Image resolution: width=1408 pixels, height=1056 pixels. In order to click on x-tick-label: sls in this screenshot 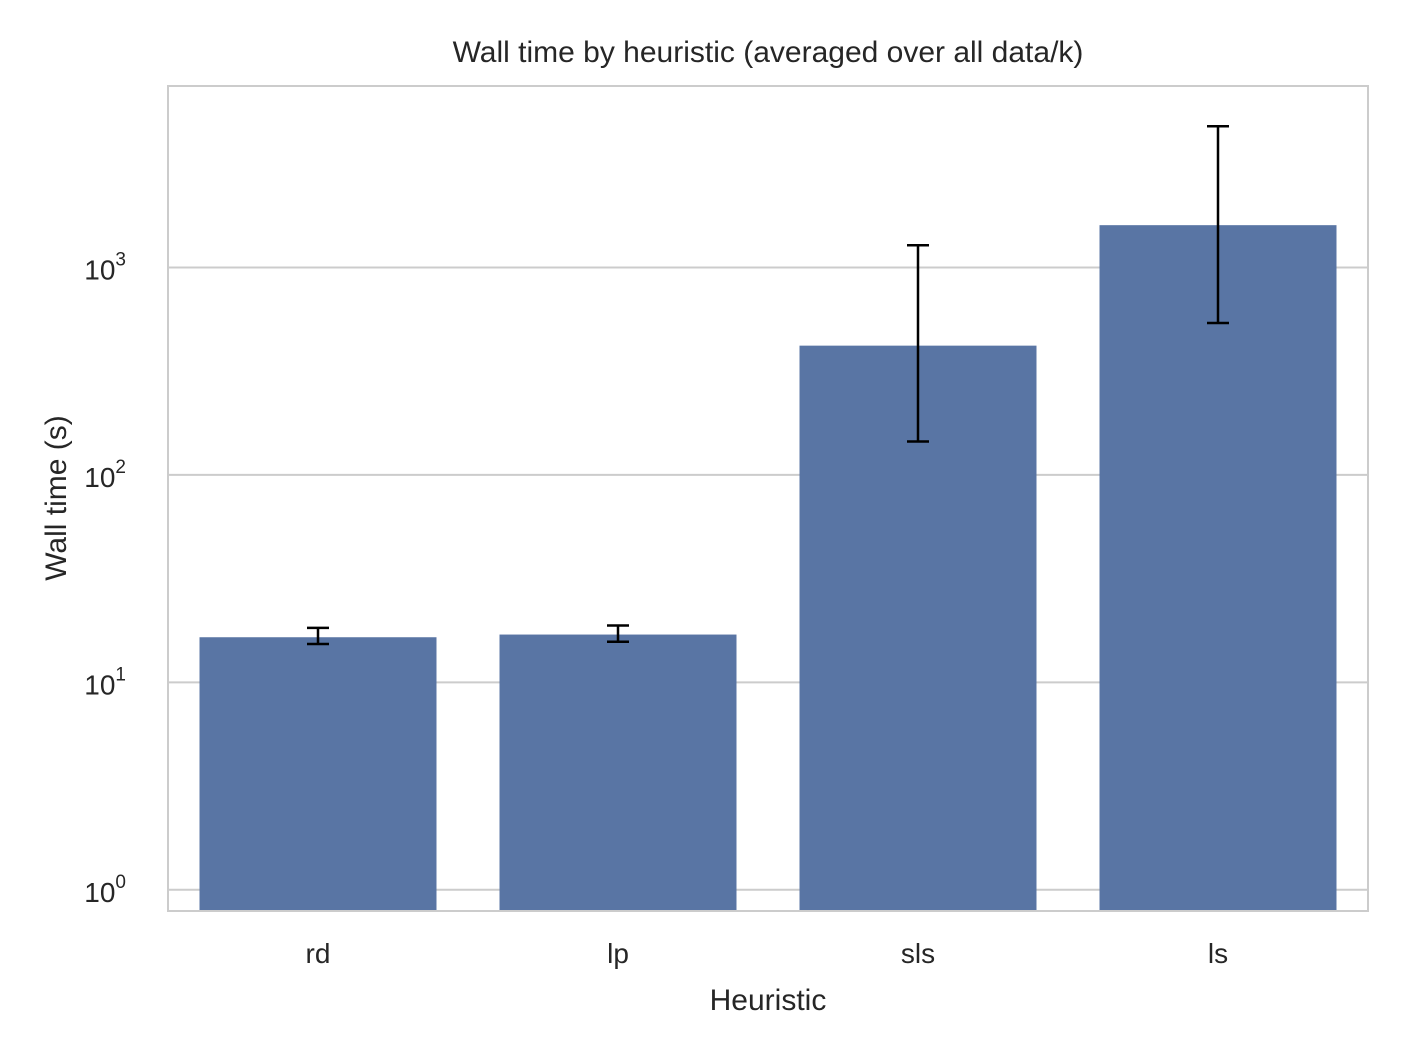, I will do `click(918, 953)`.